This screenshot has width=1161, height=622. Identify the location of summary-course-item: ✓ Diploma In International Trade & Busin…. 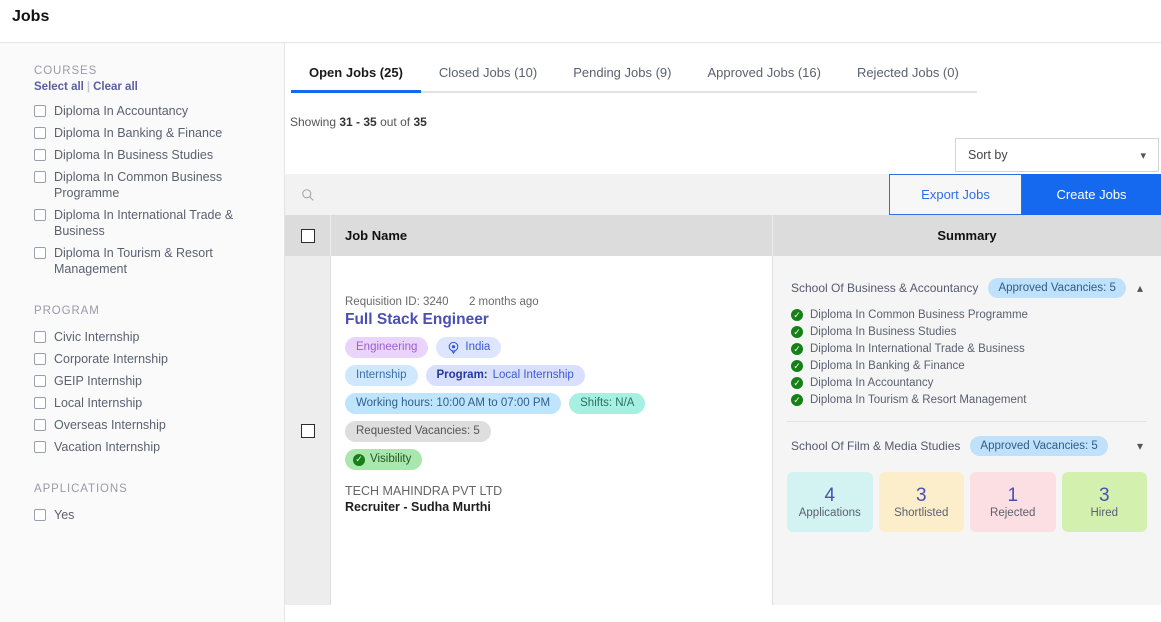
(967, 349).